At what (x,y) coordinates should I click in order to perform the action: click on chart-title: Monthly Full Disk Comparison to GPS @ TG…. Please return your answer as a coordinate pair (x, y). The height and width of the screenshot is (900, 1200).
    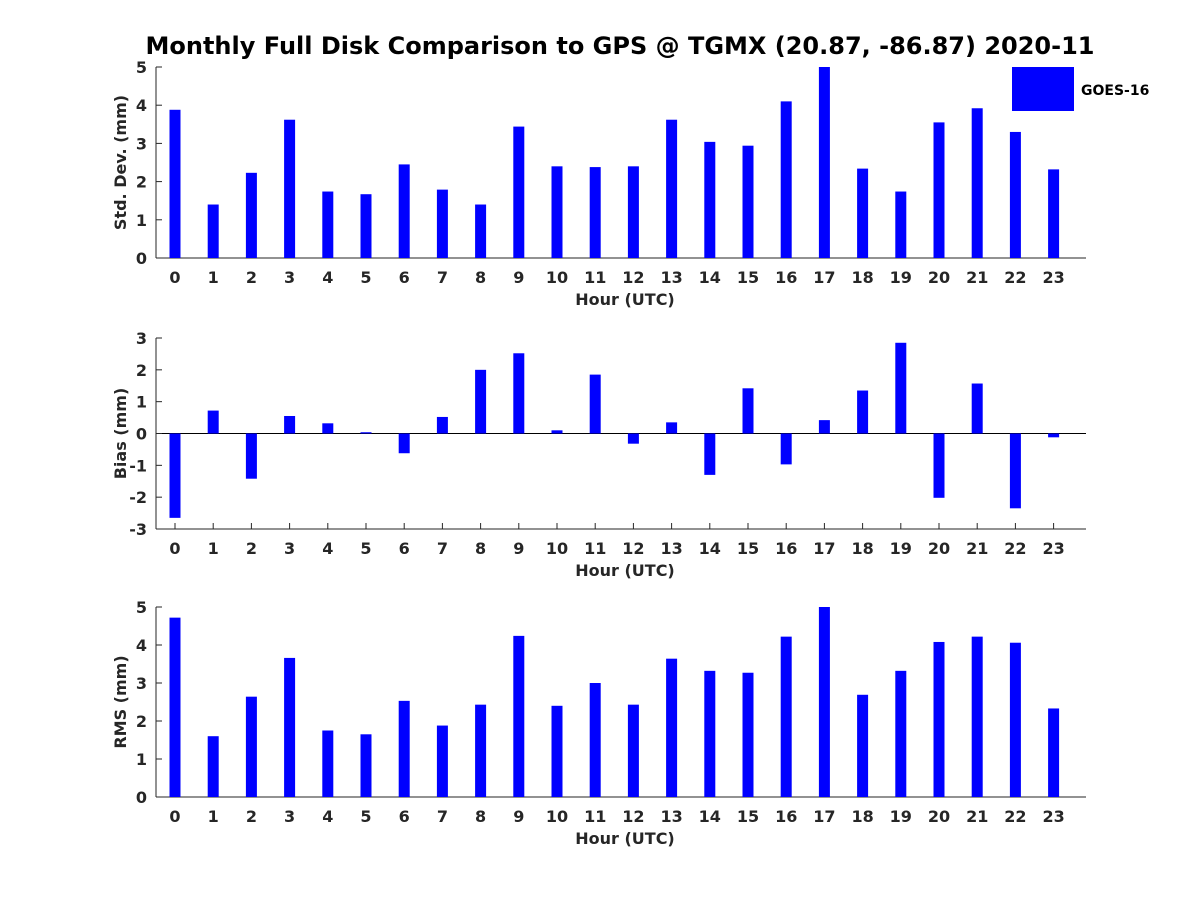
    Looking at the image, I should click on (620, 46).